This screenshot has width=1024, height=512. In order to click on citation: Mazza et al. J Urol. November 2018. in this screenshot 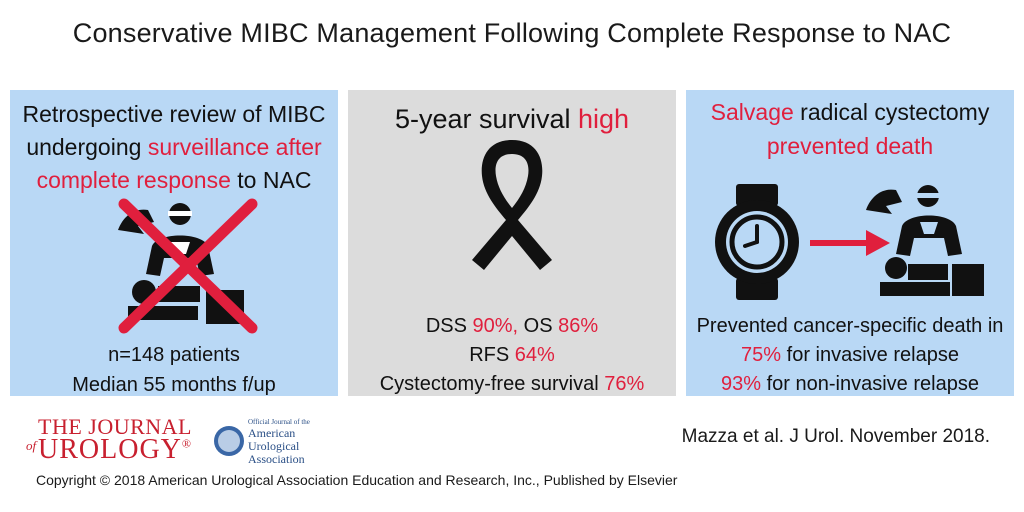, I will do `click(835, 436)`.